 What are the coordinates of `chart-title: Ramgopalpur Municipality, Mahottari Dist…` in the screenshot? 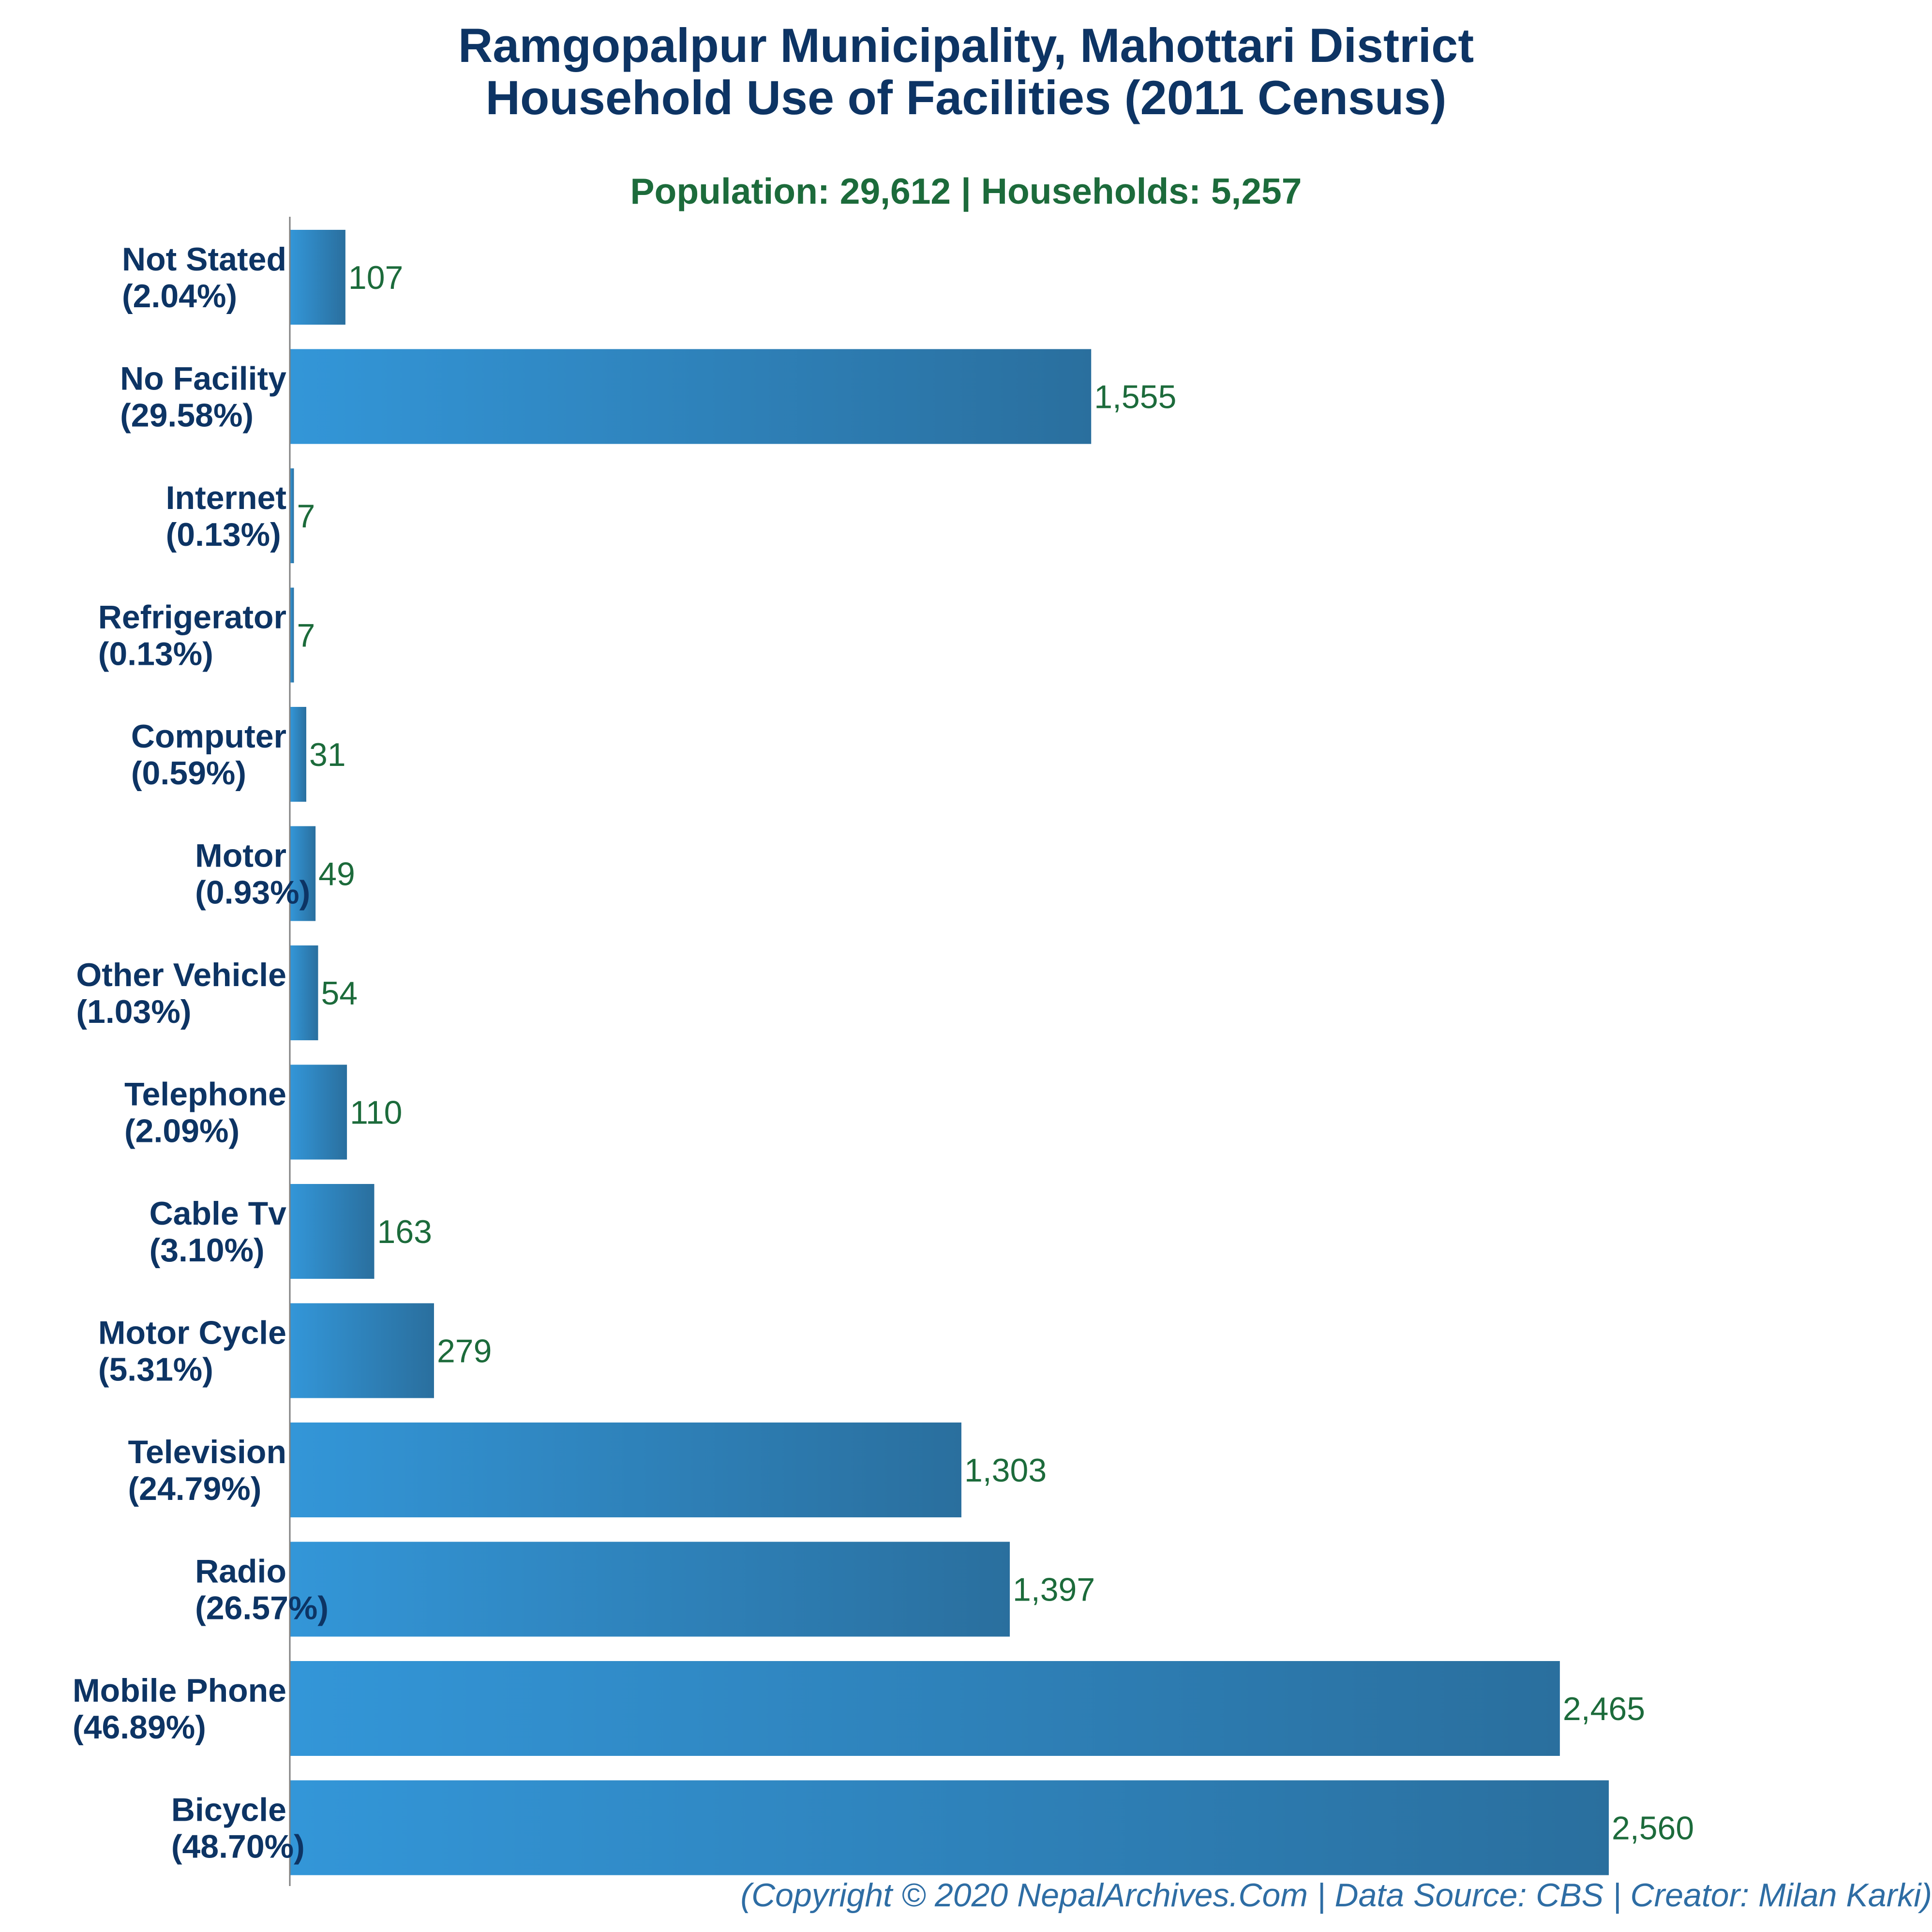 It's located at (966, 71).